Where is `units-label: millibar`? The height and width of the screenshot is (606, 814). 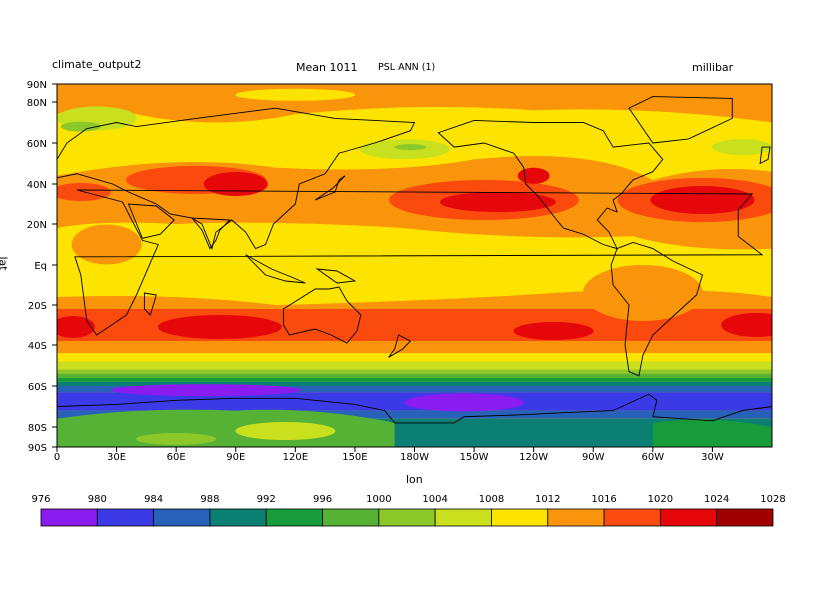 units-label: millibar is located at coordinates (713, 67).